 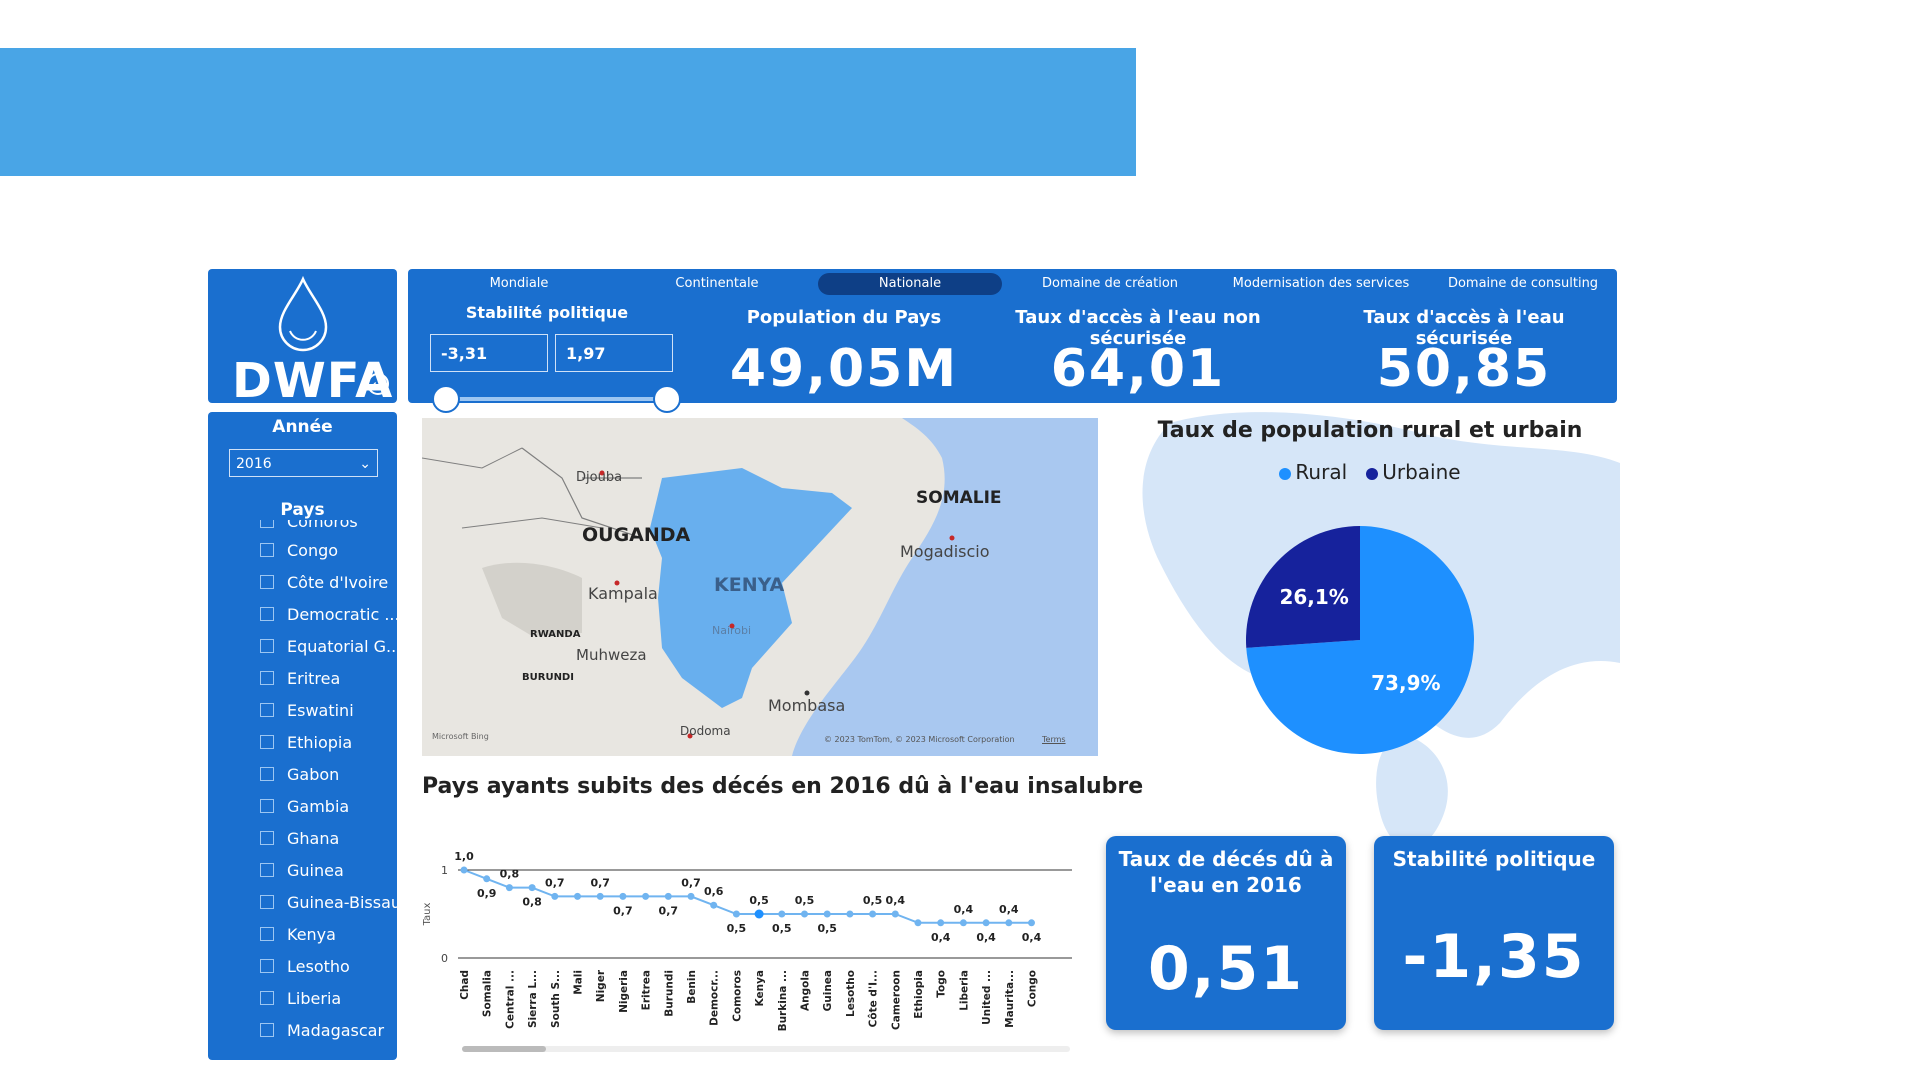 I want to click on map-canvas, so click(x=760, y=587).